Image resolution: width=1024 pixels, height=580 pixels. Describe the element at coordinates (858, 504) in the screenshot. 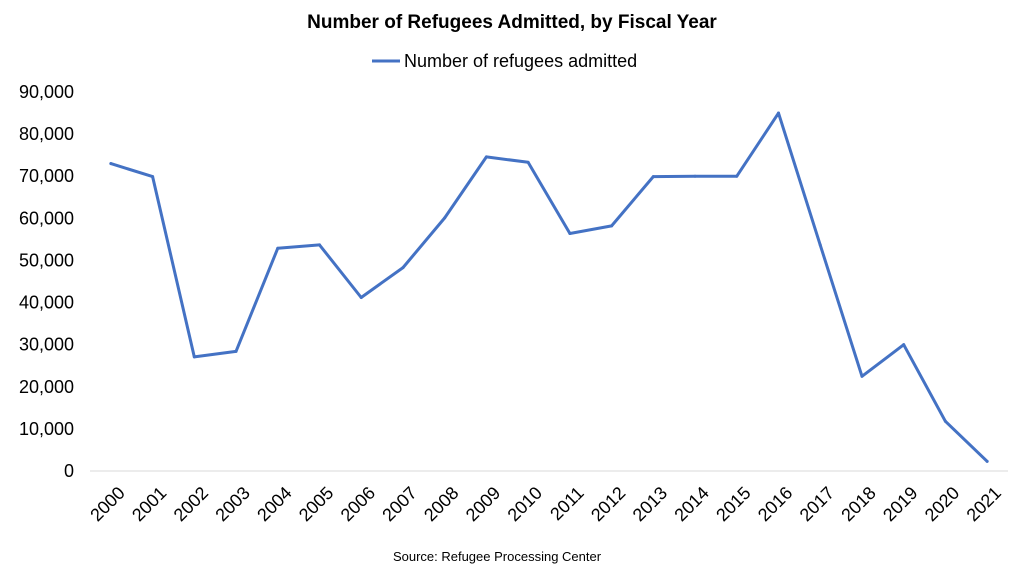

I see `x-tick-label: 2018` at that location.